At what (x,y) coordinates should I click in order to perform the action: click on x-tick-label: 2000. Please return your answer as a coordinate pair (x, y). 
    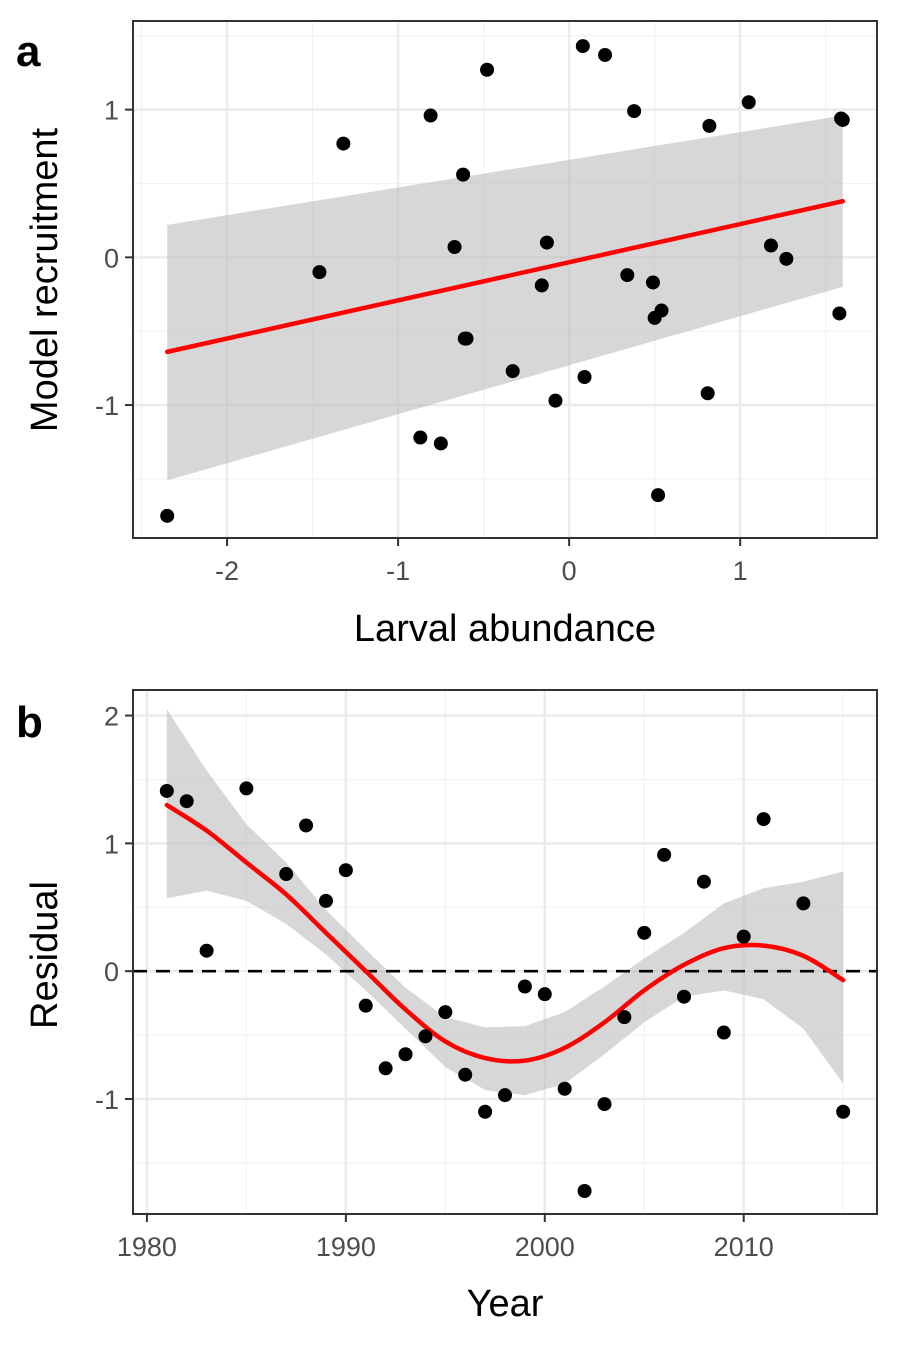
    Looking at the image, I should click on (545, 1247).